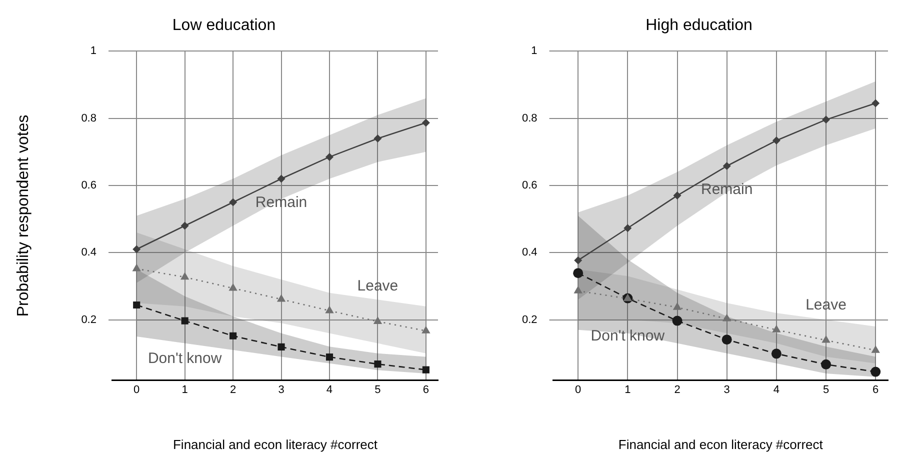 The width and height of the screenshot is (900, 461). Describe the element at coordinates (224, 25) in the screenshot. I see `chart-title: Low education` at that location.